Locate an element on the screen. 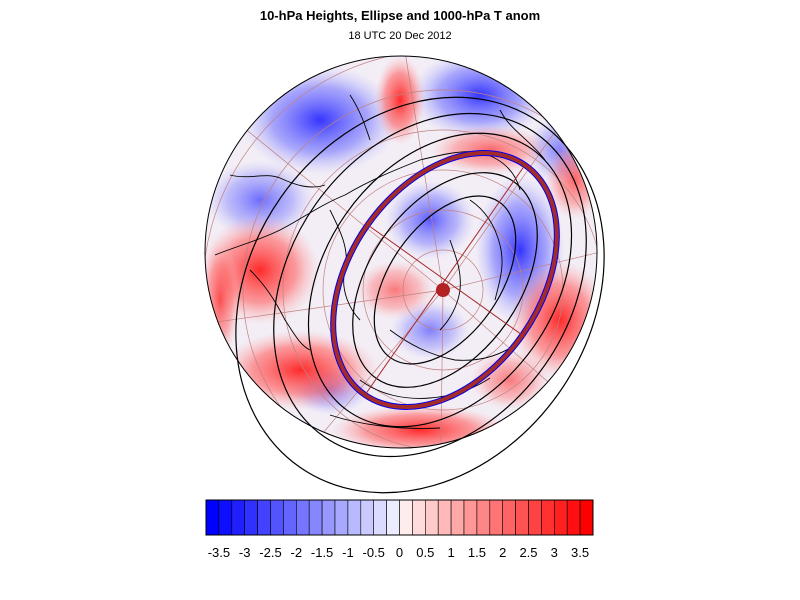 The height and width of the screenshot is (600, 800). colorbar-tick-label: -2 is located at coordinates (297, 552).